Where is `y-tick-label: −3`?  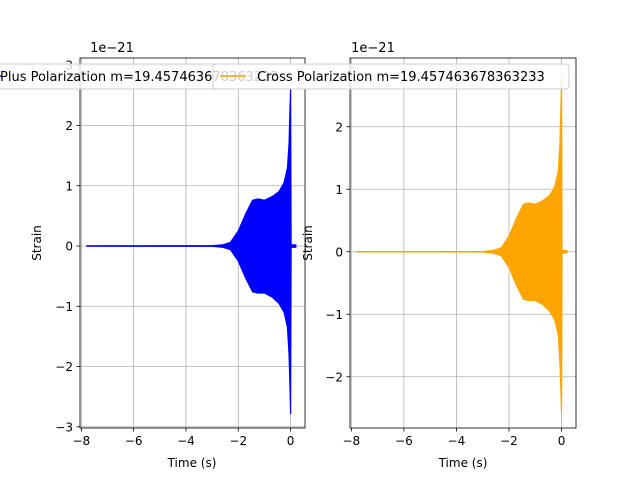
y-tick-label: −3 is located at coordinates (64, 427).